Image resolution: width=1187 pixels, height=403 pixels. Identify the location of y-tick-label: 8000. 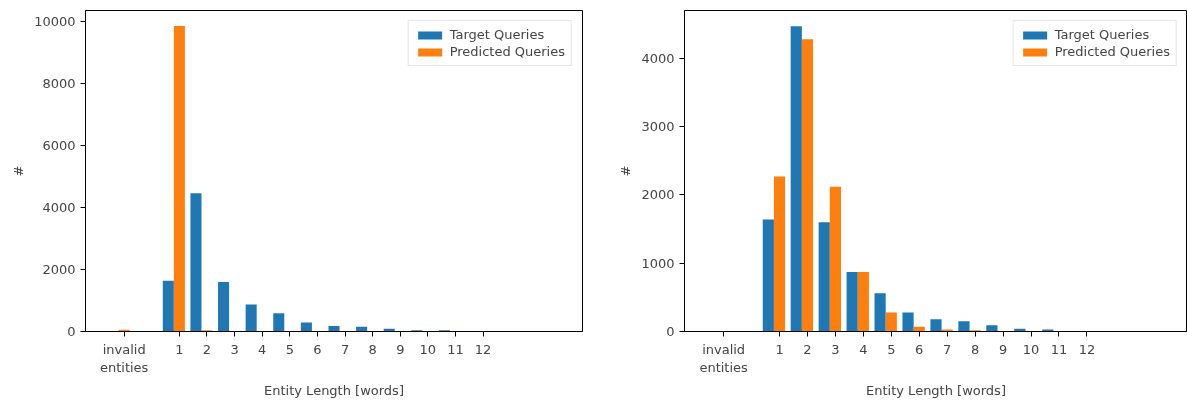
(59, 83).